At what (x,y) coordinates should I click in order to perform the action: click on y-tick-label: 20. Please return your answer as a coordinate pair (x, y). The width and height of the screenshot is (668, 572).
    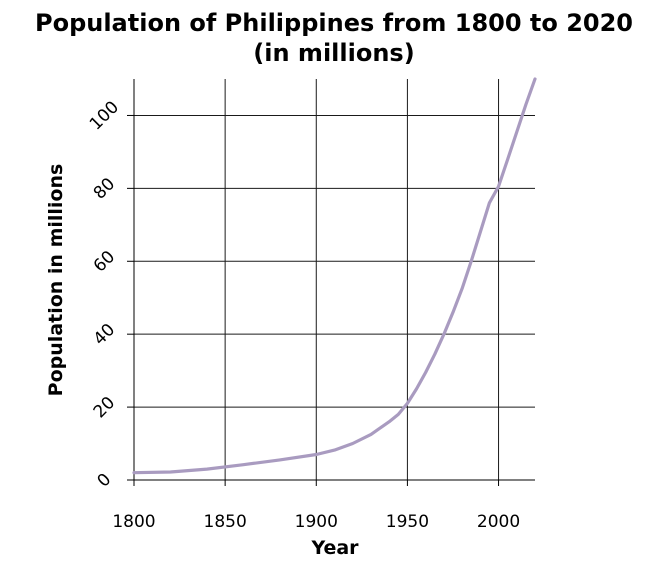
    Looking at the image, I should click on (104, 407).